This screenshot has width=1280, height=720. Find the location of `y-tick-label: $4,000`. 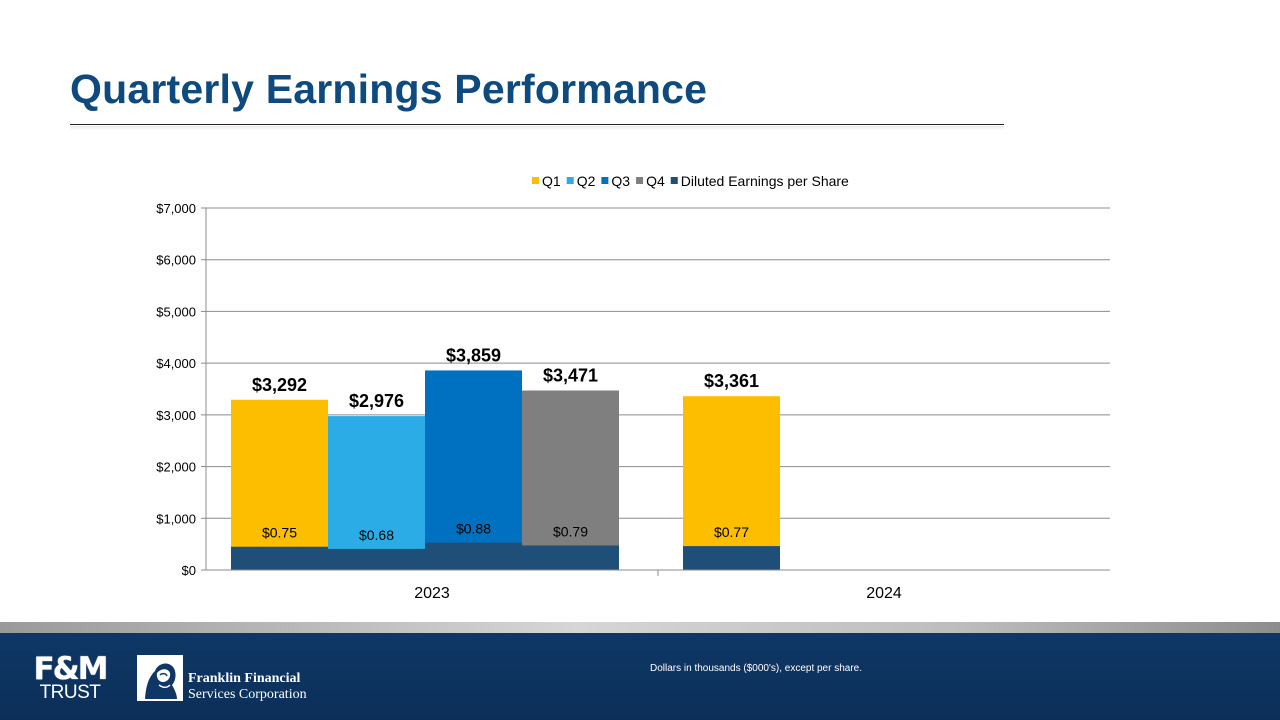

y-tick-label: $4,000 is located at coordinates (176, 363).